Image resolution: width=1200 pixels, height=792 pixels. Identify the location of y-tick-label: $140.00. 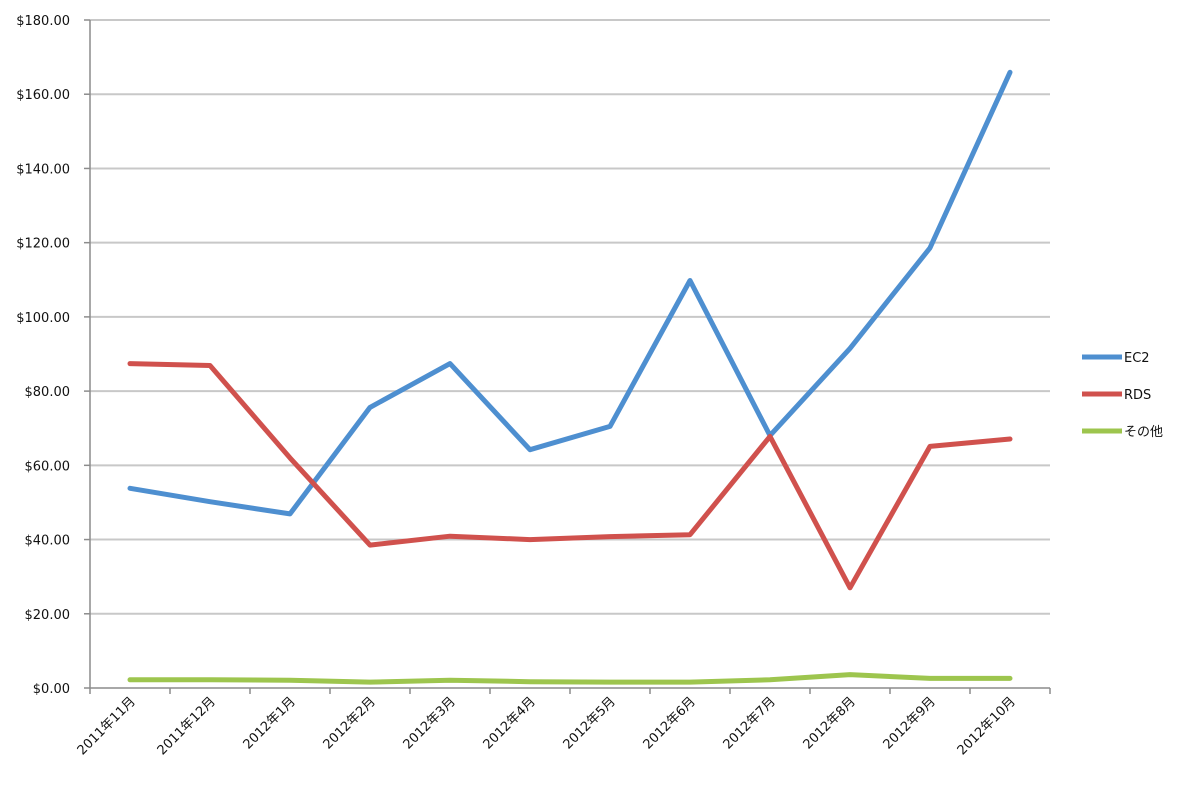
(43, 169).